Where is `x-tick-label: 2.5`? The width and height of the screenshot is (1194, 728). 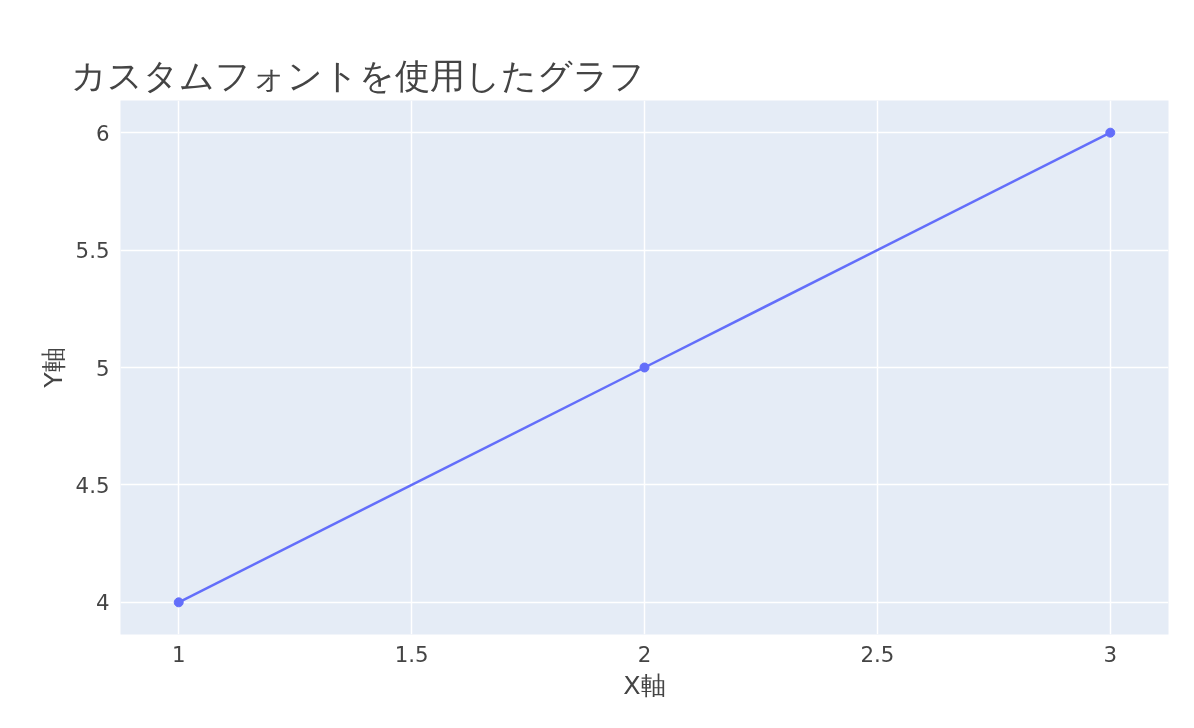
x-tick-label: 2.5 is located at coordinates (877, 654).